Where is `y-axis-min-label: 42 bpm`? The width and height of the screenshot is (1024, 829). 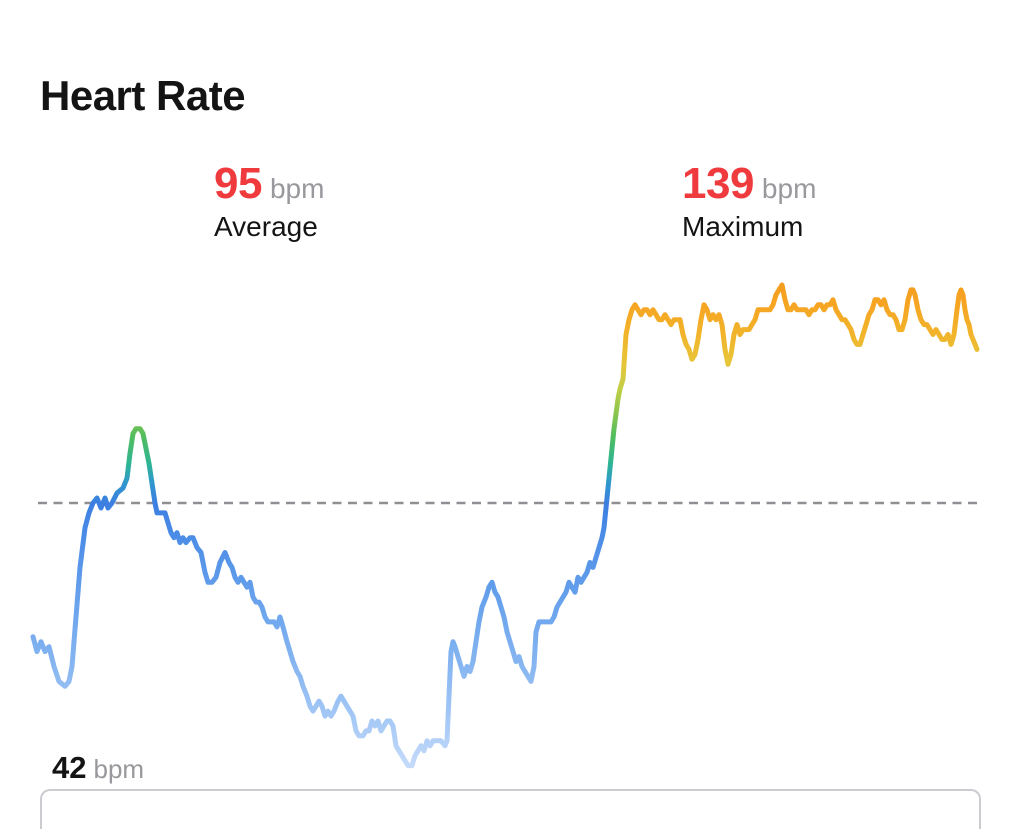
y-axis-min-label: 42 bpm is located at coordinates (98, 767).